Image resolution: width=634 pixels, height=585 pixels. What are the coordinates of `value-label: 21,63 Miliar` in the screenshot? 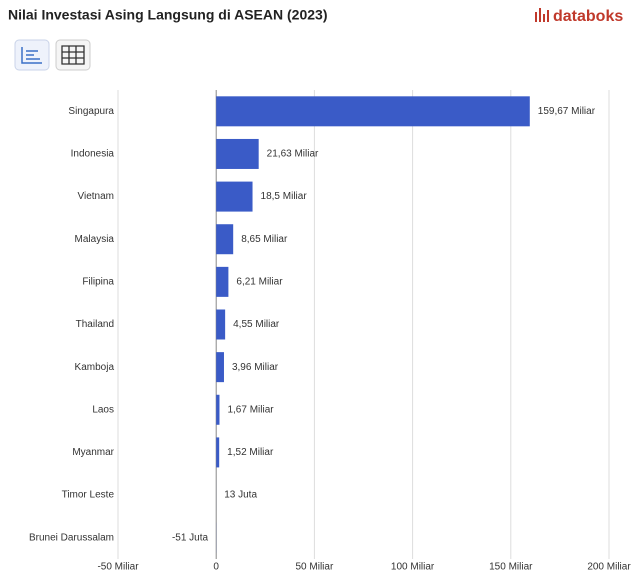 It's located at (293, 154).